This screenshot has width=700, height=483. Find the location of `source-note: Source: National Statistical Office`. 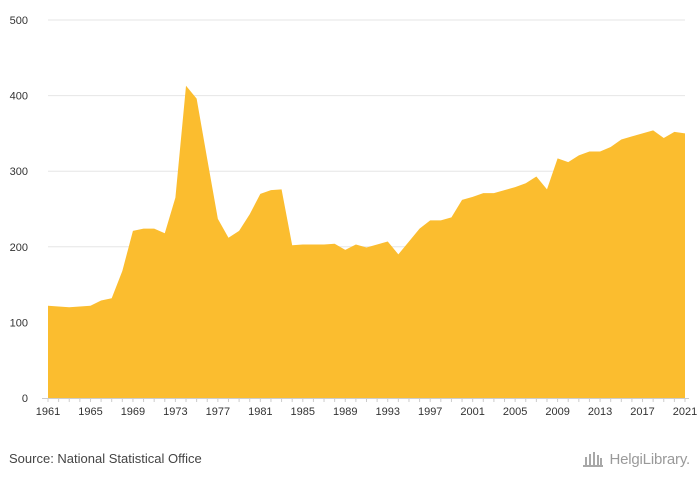

source-note: Source: National Statistical Office is located at coordinates (105, 458).